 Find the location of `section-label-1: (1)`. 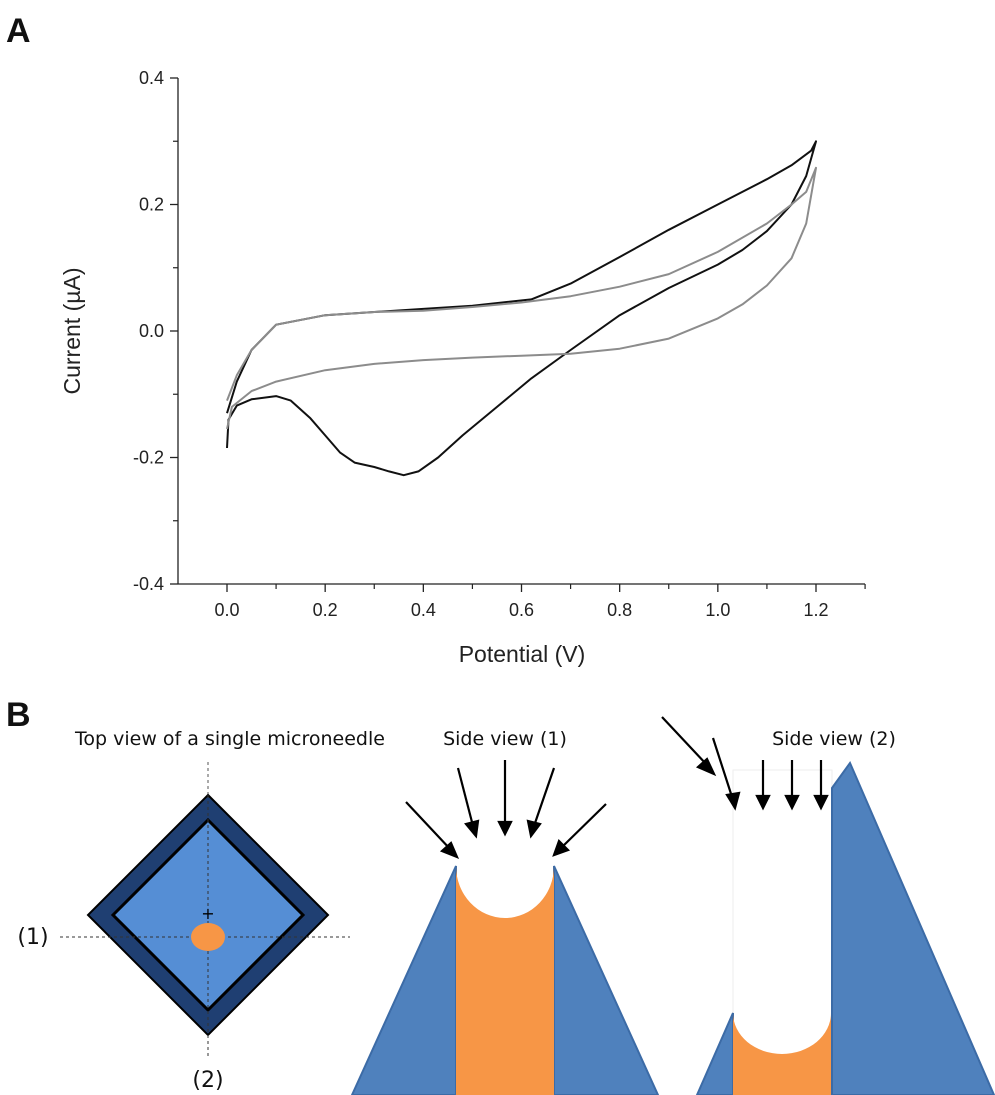

section-label-1: (1) is located at coordinates (32, 937).